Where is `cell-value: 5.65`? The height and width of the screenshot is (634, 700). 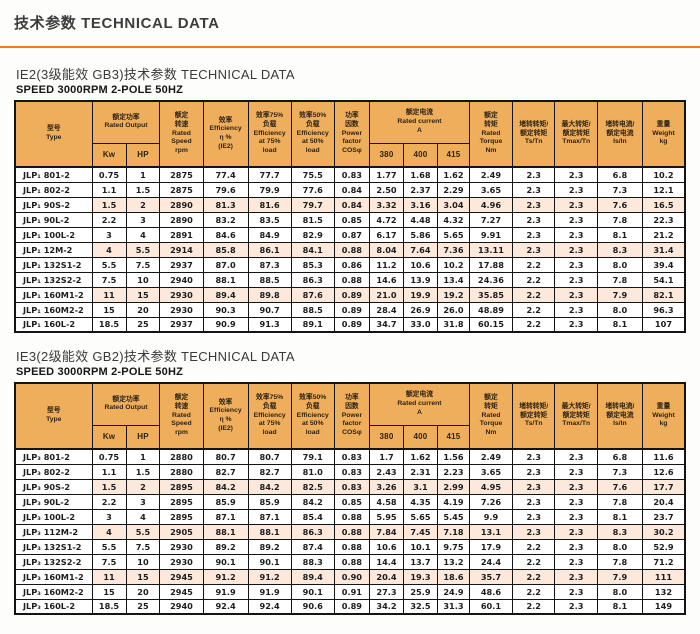 cell-value: 5.65 is located at coordinates (453, 234).